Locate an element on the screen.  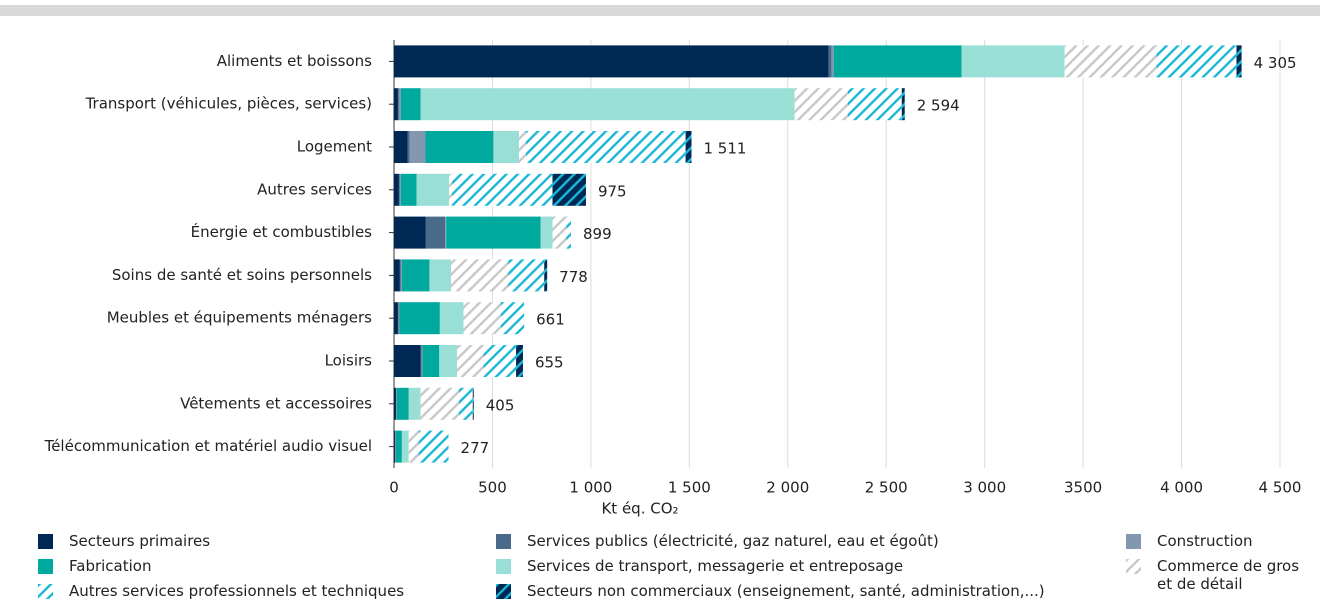
legend-label: Fabrication is located at coordinates (110, 566).